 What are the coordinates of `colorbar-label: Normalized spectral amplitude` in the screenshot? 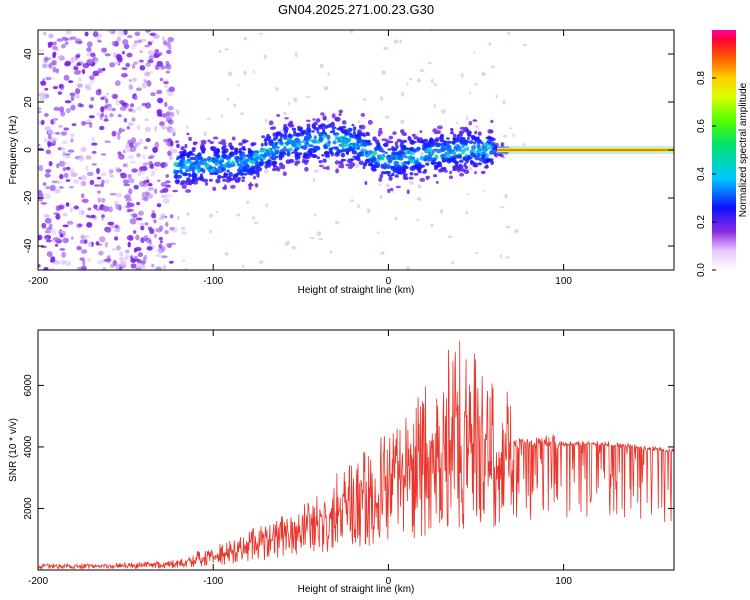 It's located at (743, 149).